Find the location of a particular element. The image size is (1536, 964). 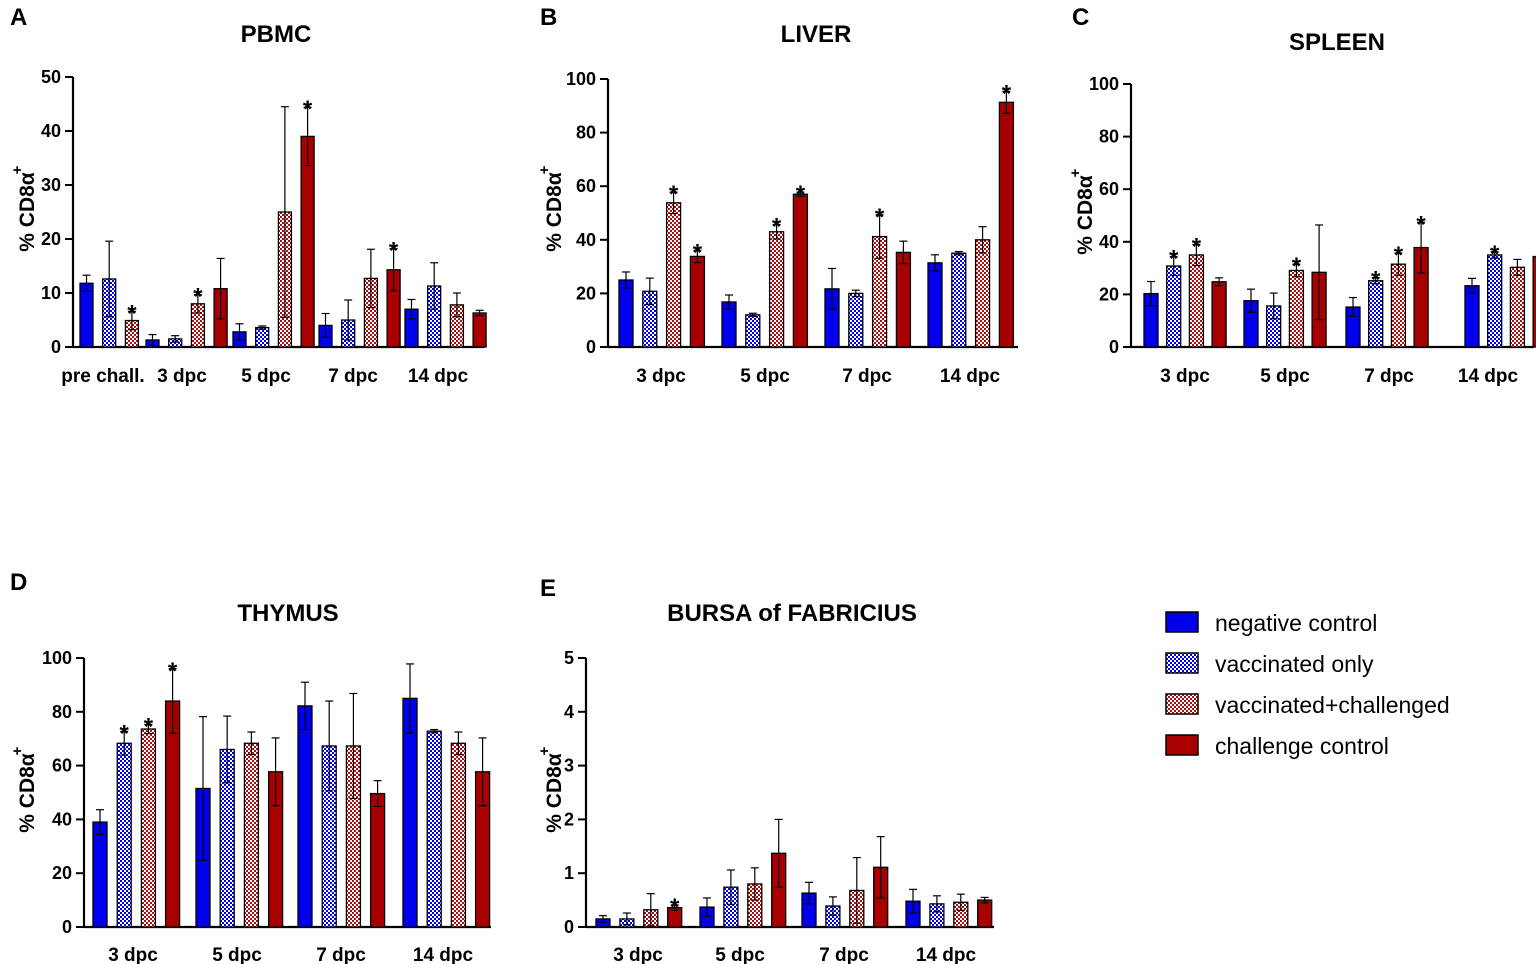

category-label-e-0: 3 dpc is located at coordinates (638, 954).